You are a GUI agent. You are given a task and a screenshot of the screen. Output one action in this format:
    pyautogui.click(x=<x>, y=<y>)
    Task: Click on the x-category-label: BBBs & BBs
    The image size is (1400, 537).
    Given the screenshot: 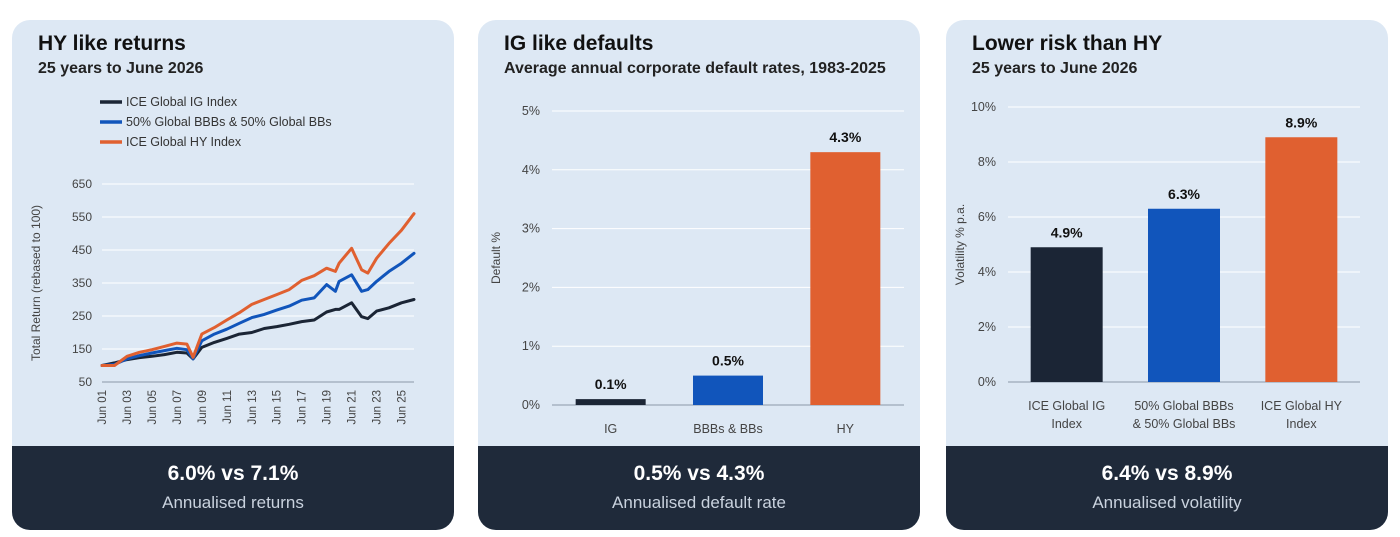 What is the action you would take?
    pyautogui.click(x=727, y=429)
    